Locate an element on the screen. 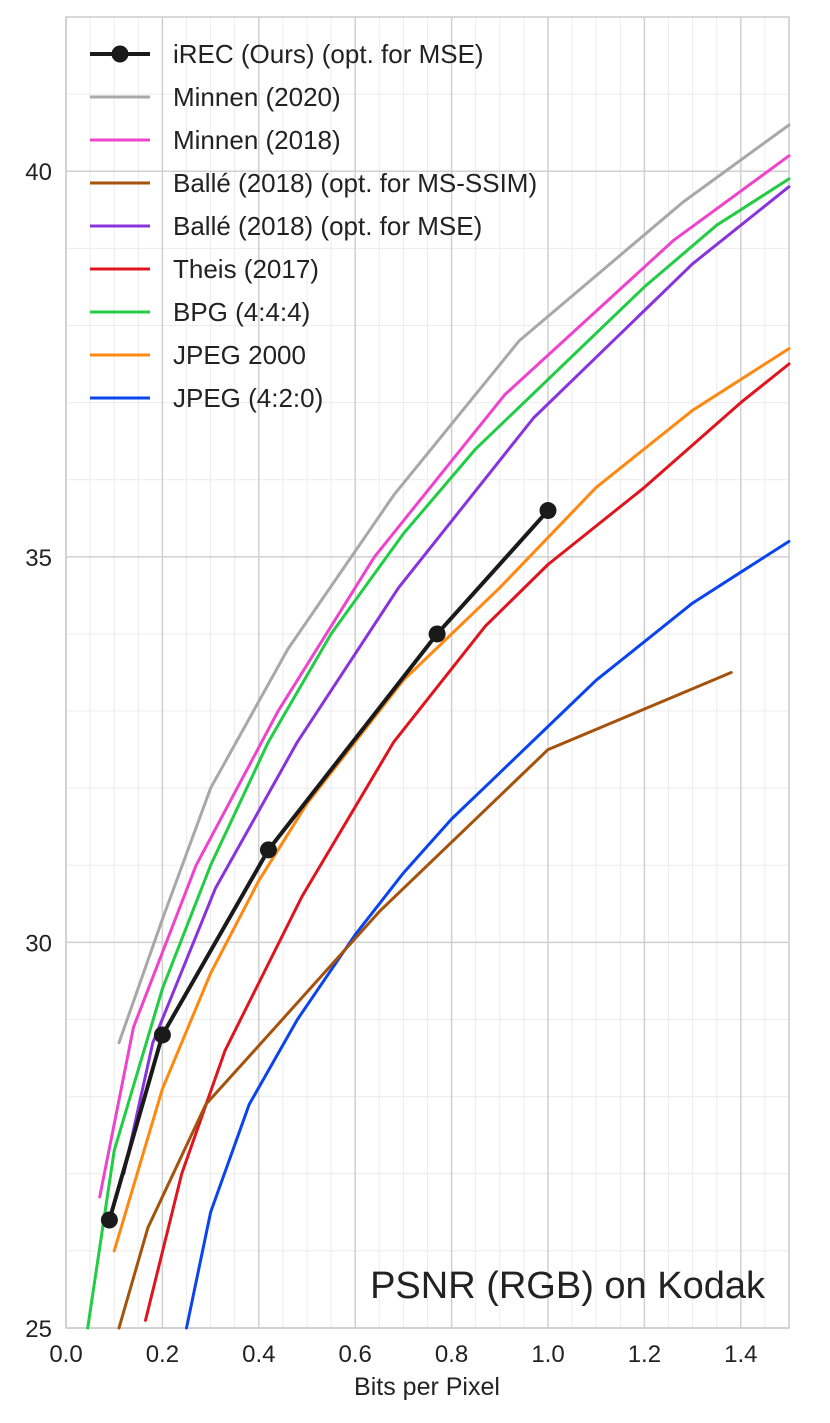 This screenshot has width=830, height=1423. legend-item-jpeg-4-2-0: JPEG (4:2:0) is located at coordinates (206, 398).